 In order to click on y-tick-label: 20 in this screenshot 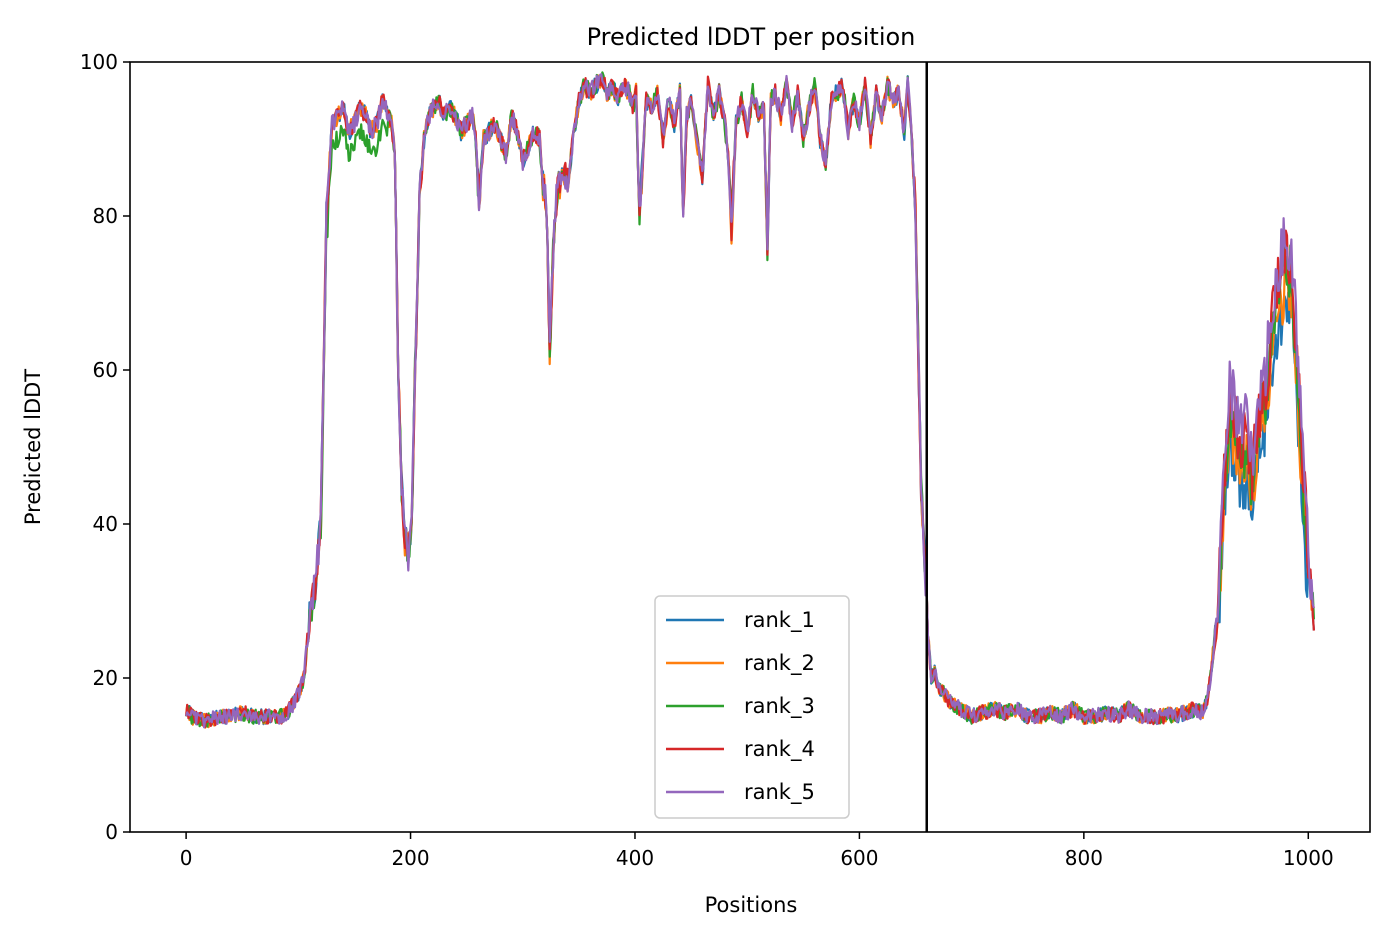, I will do `click(105, 678)`.